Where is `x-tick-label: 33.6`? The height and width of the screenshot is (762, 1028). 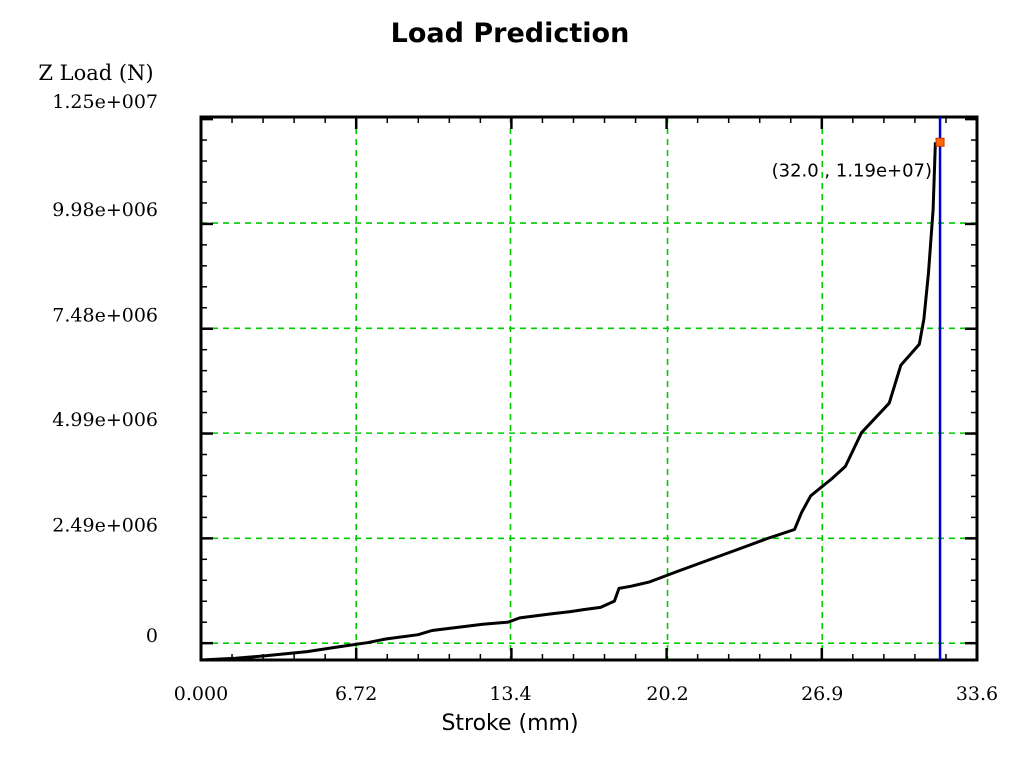
x-tick-label: 33.6 is located at coordinates (977, 694).